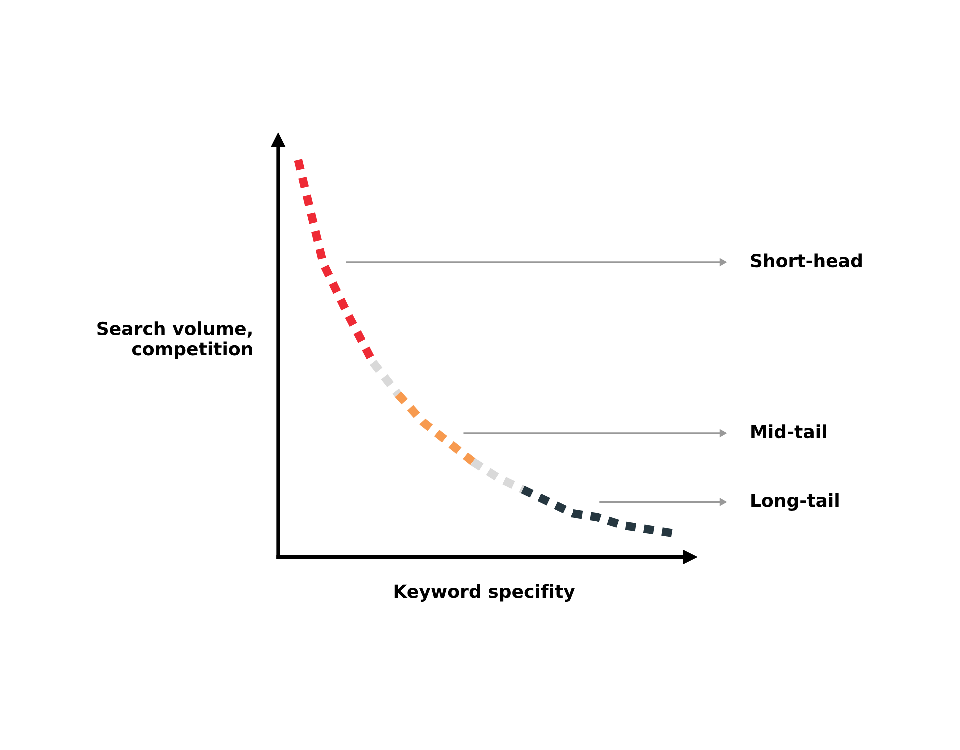 The image size is (960, 750). Describe the element at coordinates (795, 502) in the screenshot. I see `text: Long-tail` at that location.